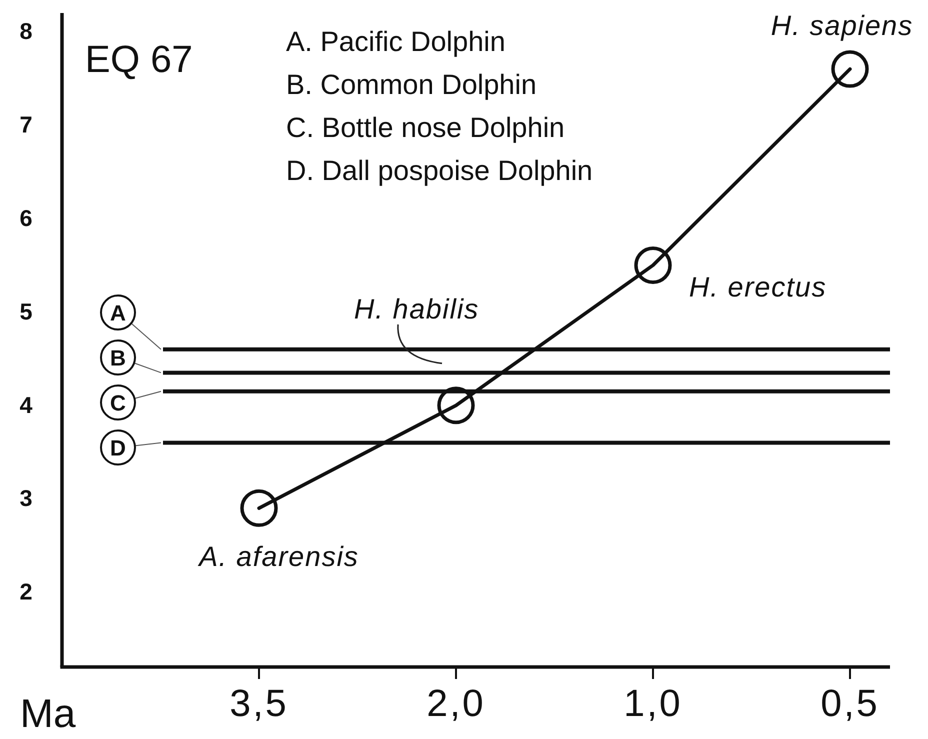 Image resolution: width=928 pixels, height=739 pixels. Describe the element at coordinates (411, 84) in the screenshot. I see `annotation: B. Common Dolphin` at that location.